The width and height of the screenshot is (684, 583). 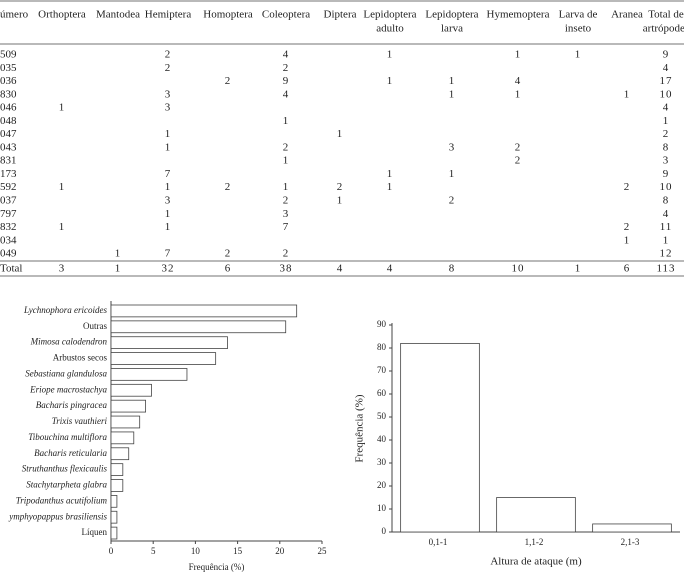 What do you see at coordinates (62, 500) in the screenshot?
I see `y-tick-label: Tripodanthus acutifolium` at bounding box center [62, 500].